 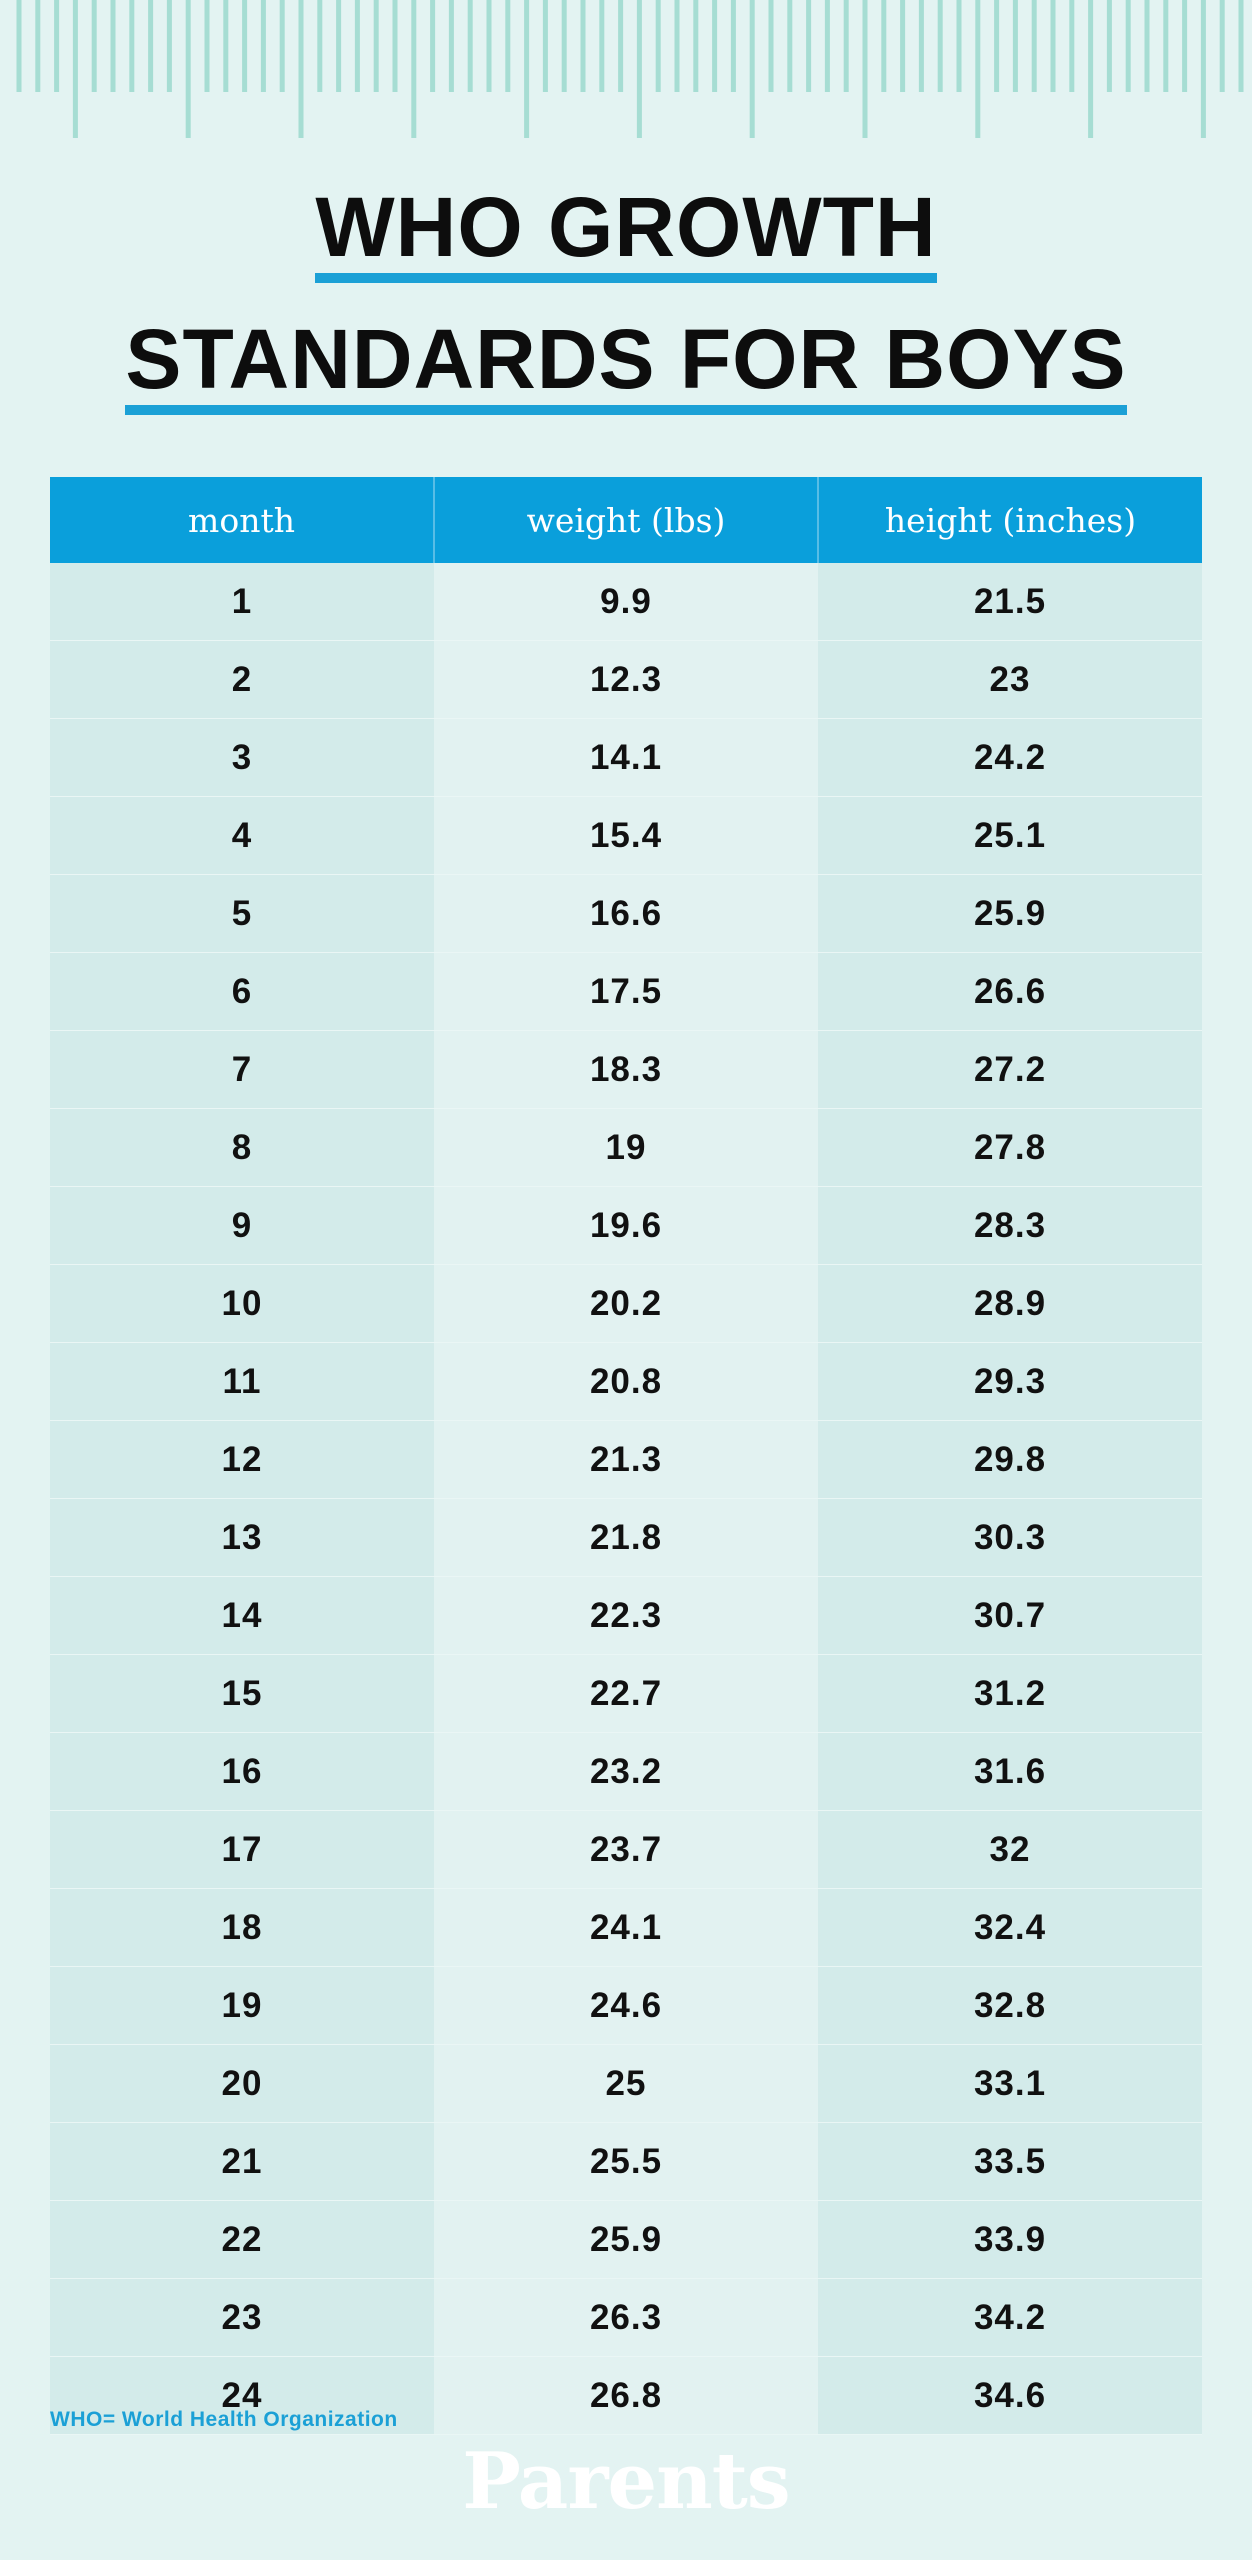 I want to click on ruler-decoration, so click(x=630, y=69).